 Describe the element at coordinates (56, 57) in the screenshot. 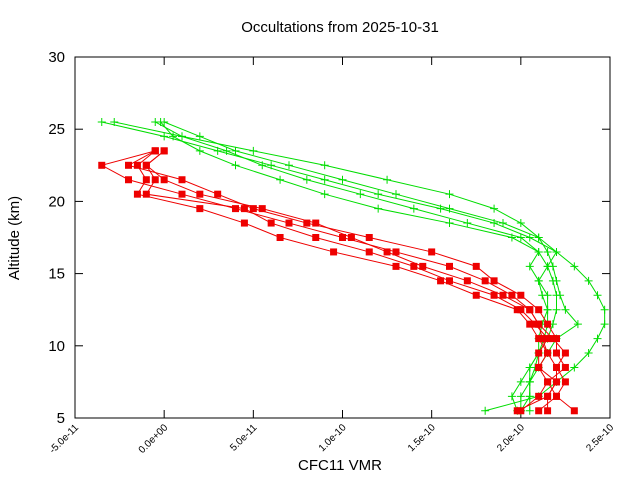

I see `y-tick-label: 30` at that location.